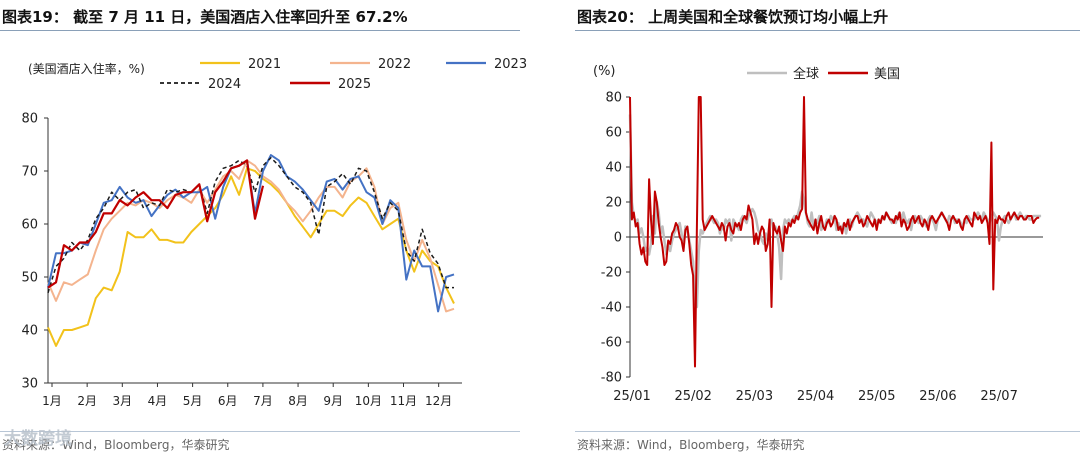 The width and height of the screenshot is (1080, 455). What do you see at coordinates (333, 401) in the screenshot?
I see `left-x-tick-label: 9月` at bounding box center [333, 401].